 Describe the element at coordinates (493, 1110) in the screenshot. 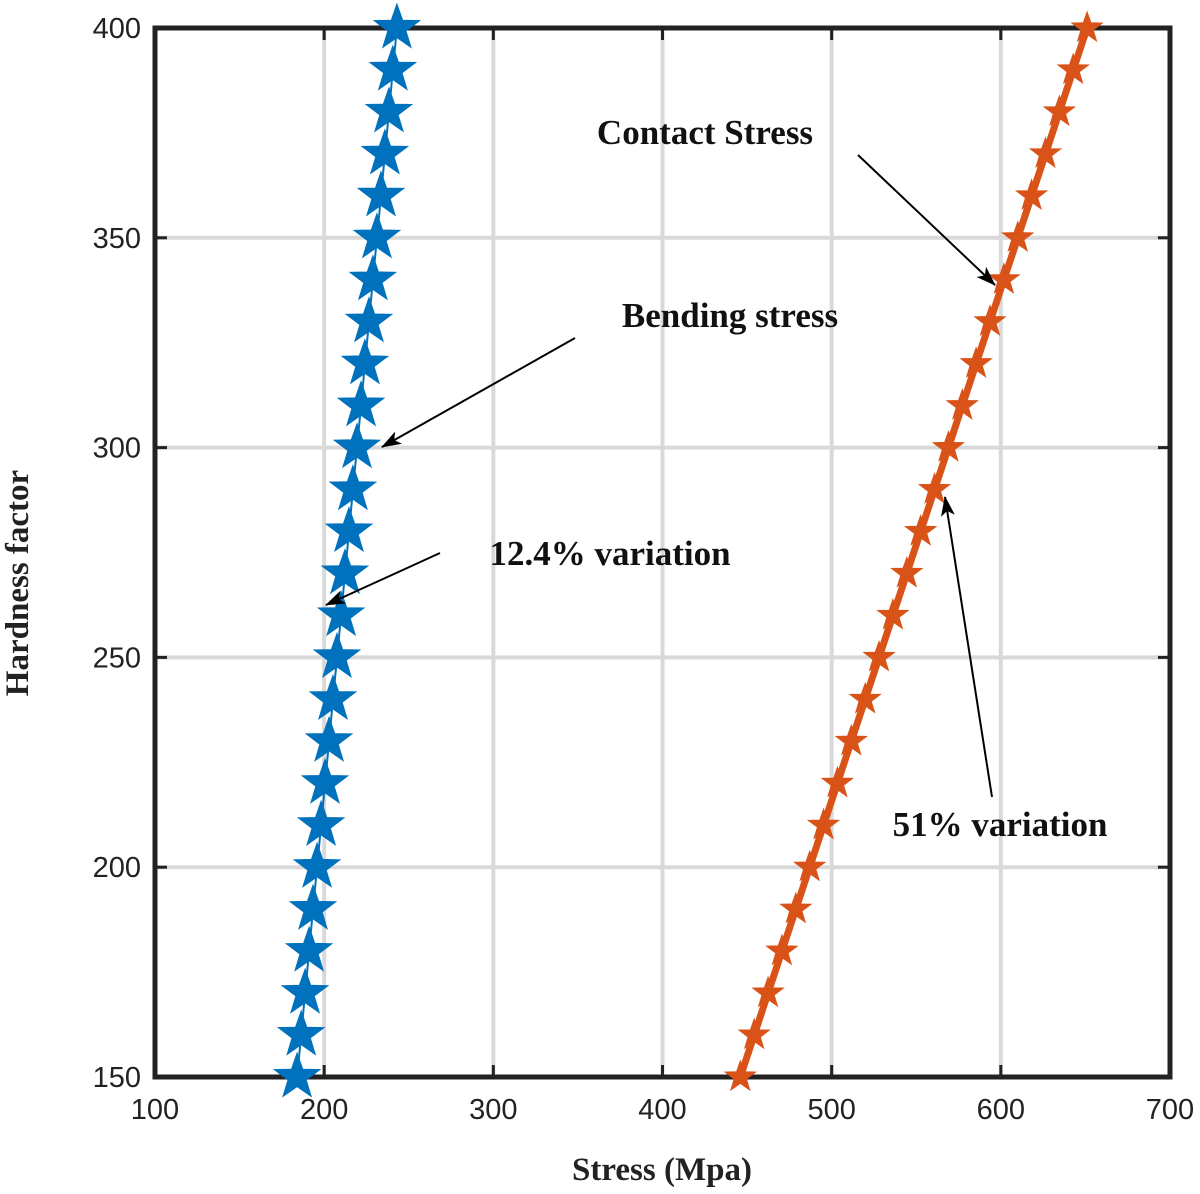

I see `x-tick-label: 300` at that location.